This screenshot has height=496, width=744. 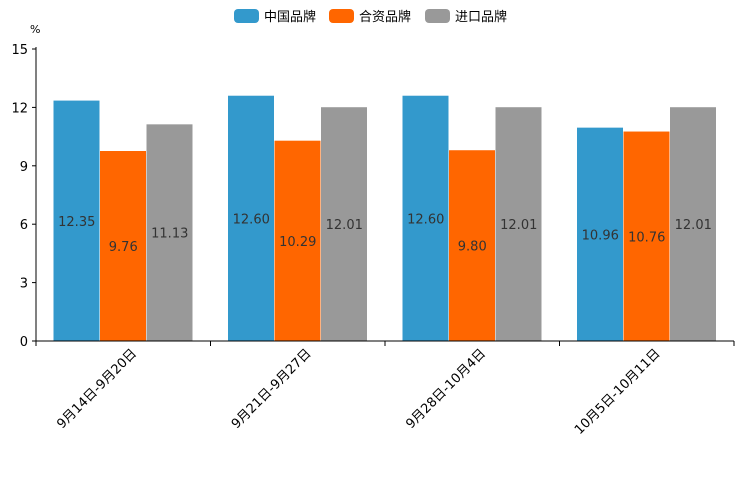 I want to click on data-label: 9.76, so click(x=123, y=247).